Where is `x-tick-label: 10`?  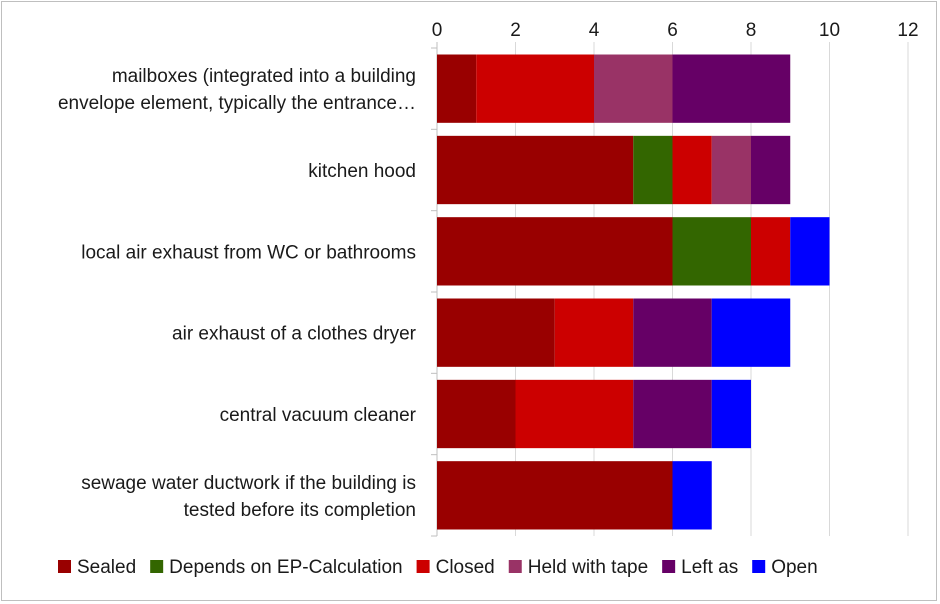
x-tick-label: 10 is located at coordinates (829, 30).